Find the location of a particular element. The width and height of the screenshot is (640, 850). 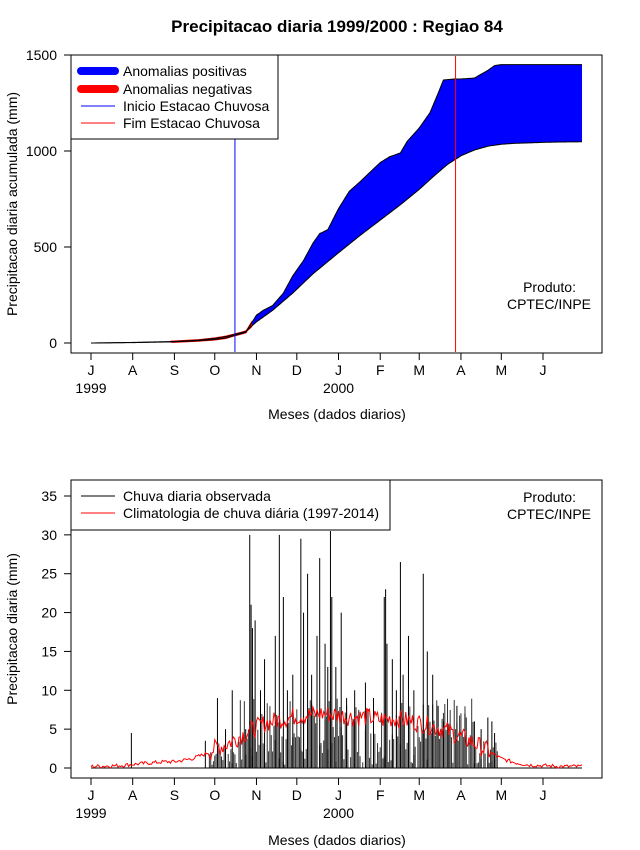

y-tick-label: 1000 is located at coordinates (41, 151).